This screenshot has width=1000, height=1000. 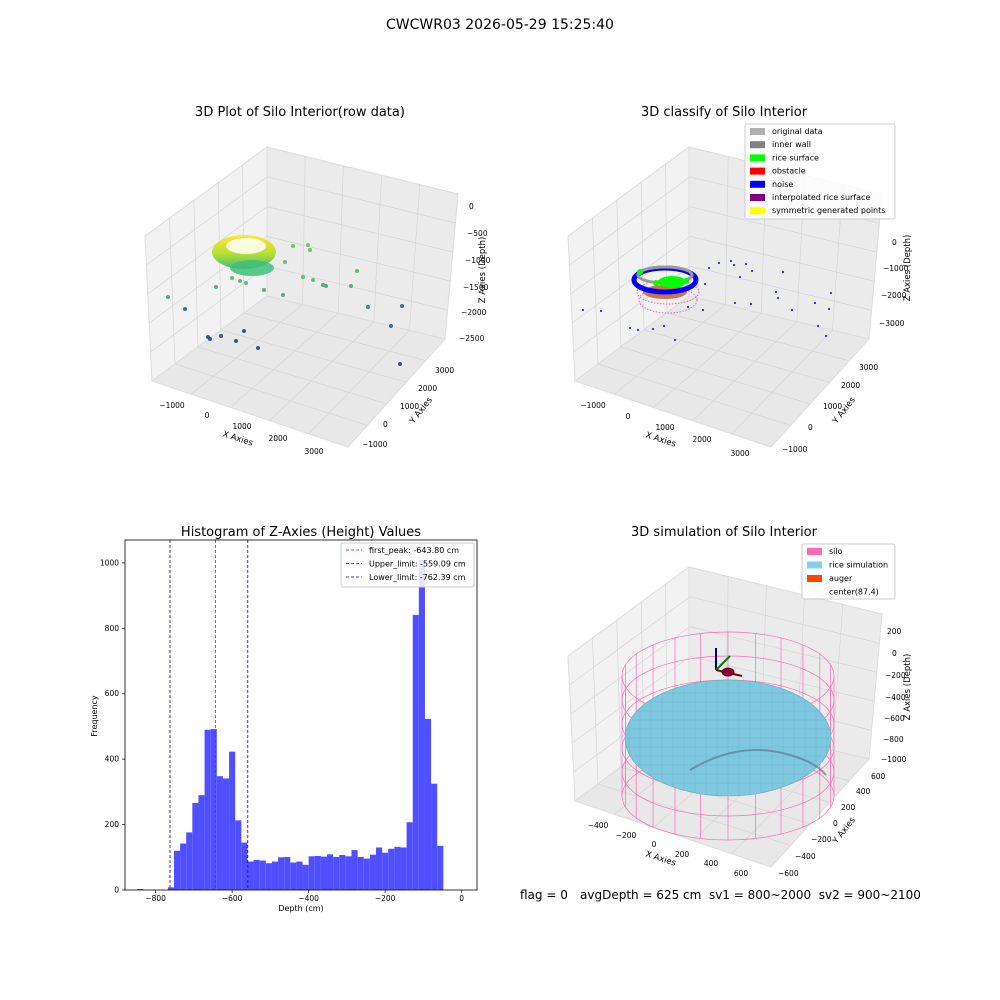 What do you see at coordinates (427, 388) in the screenshot?
I see `plot1-ytick: 2000` at bounding box center [427, 388].